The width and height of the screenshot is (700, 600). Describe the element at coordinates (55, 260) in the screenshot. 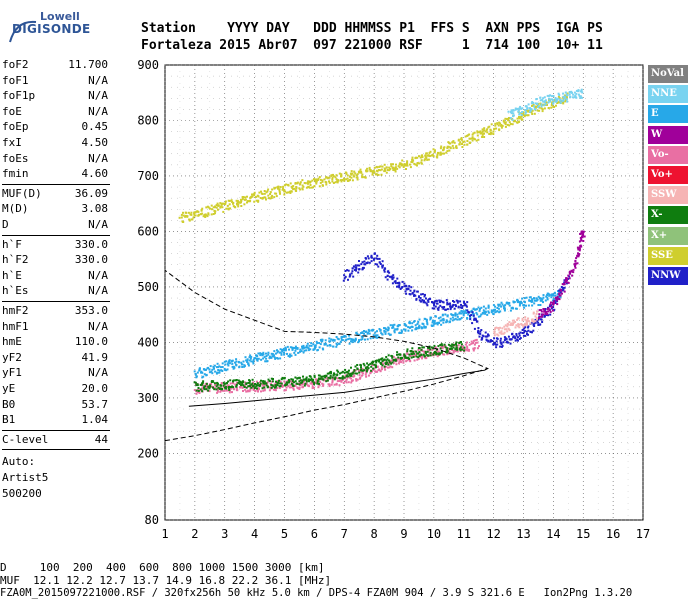

I see `param-row-hf2: h`F2 330.0` at that location.